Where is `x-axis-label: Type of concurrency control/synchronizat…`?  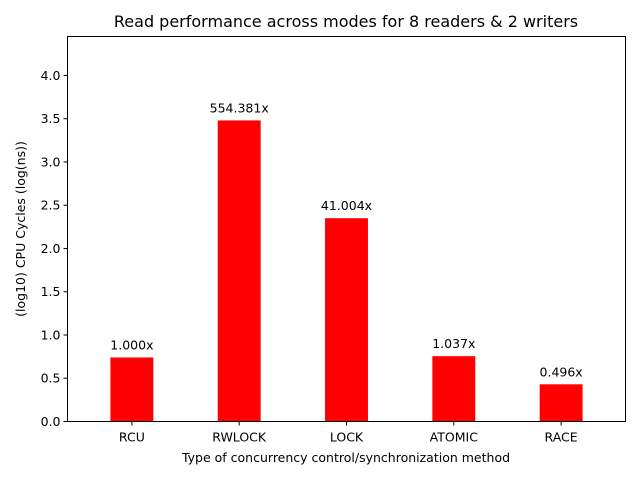 x-axis-label: Type of concurrency control/synchronizat… is located at coordinates (345, 457).